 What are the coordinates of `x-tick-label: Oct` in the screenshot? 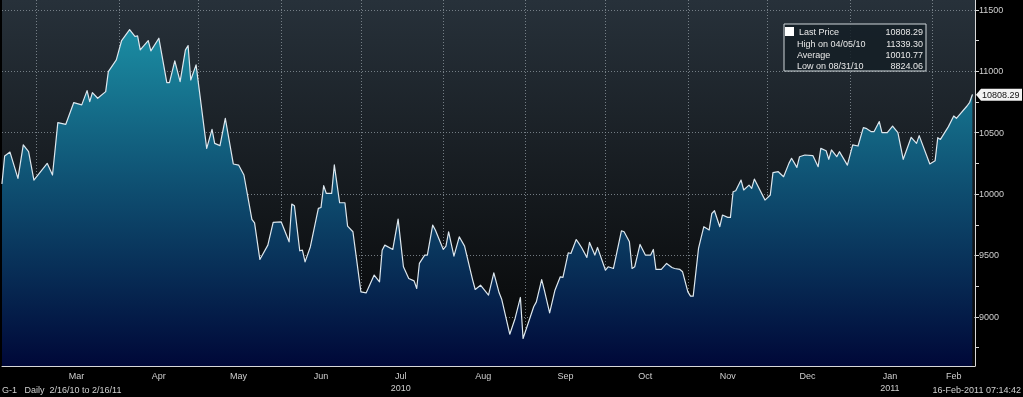 It's located at (645, 376).